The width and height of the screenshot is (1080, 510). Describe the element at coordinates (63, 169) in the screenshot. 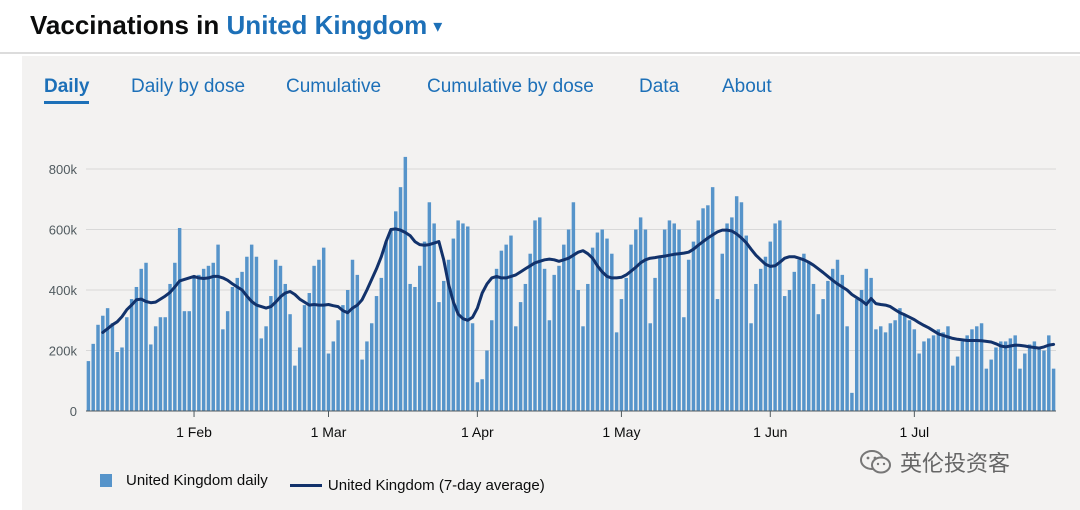

I see `y-tick-label: 800k` at that location.